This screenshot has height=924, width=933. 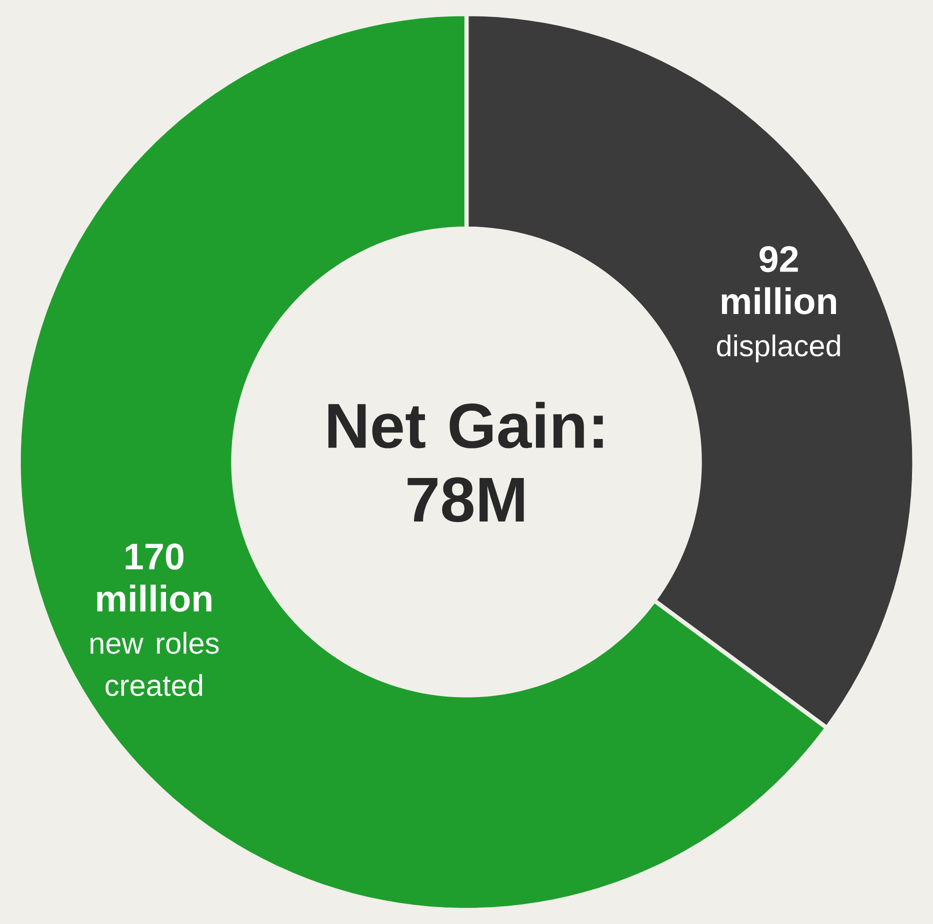 I want to click on data-label: 92 million, so click(x=779, y=280).